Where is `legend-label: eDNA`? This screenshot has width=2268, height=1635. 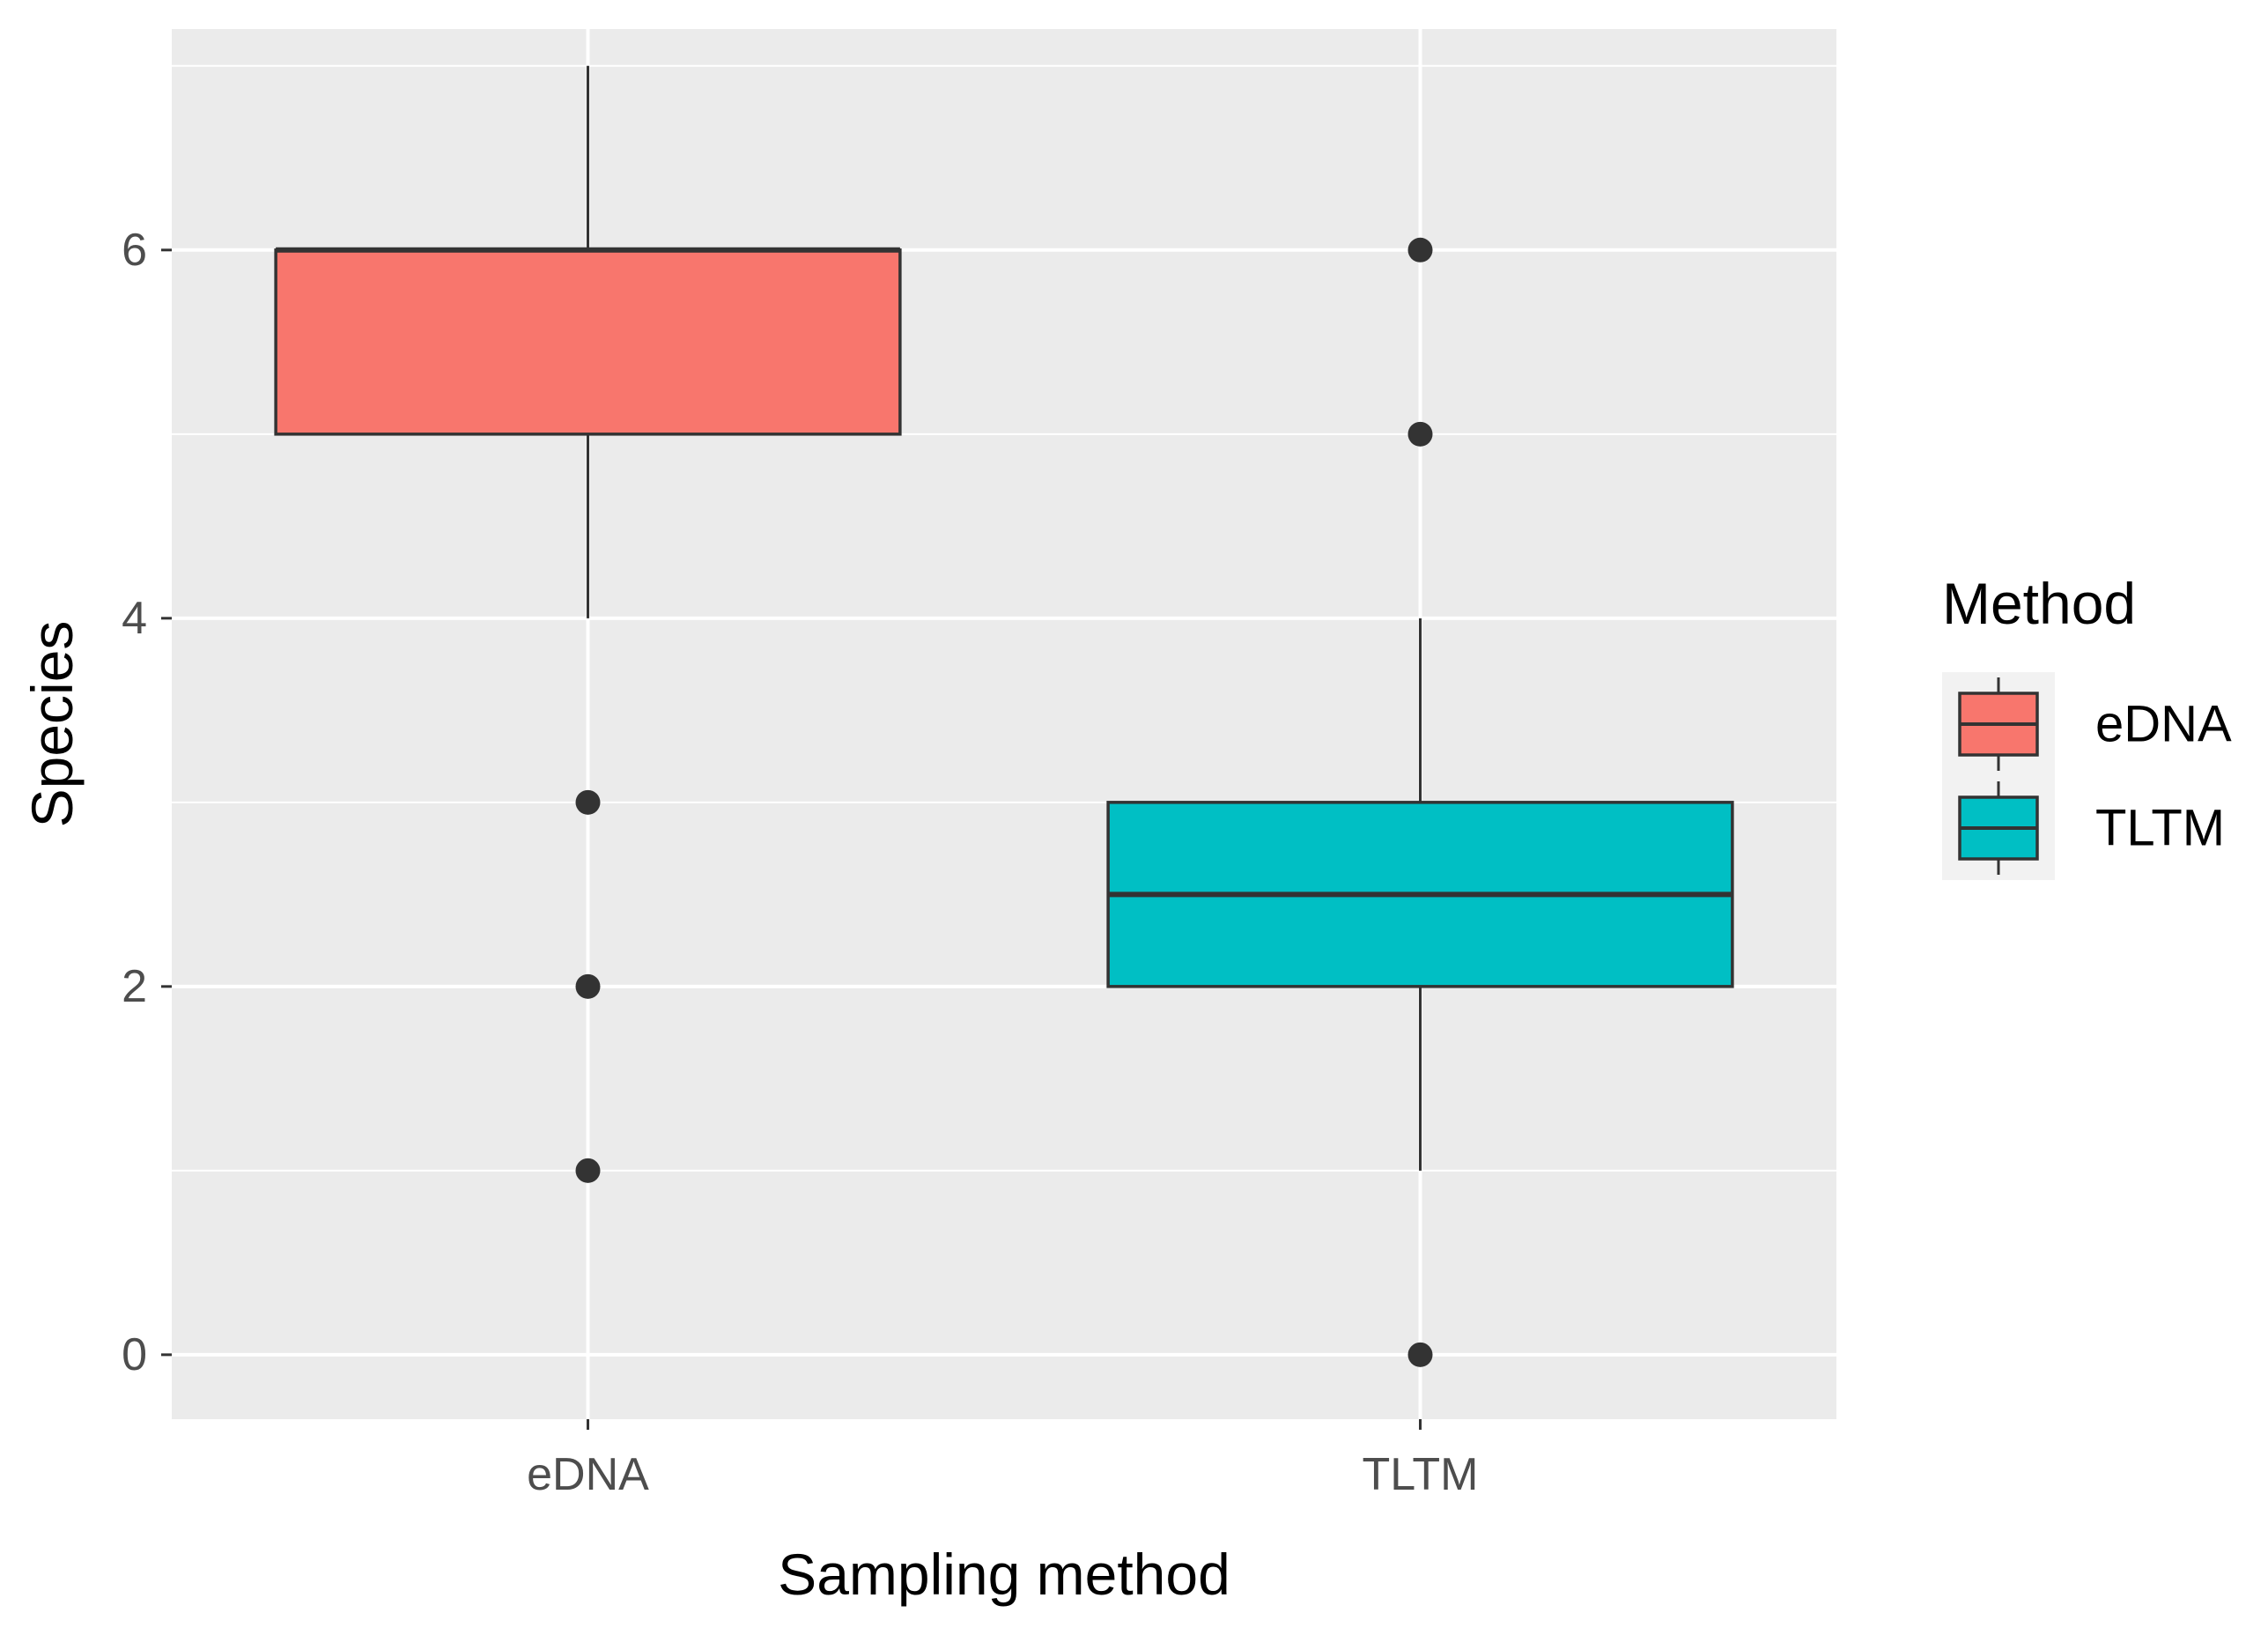 legend-label: eDNA is located at coordinates (2163, 724).